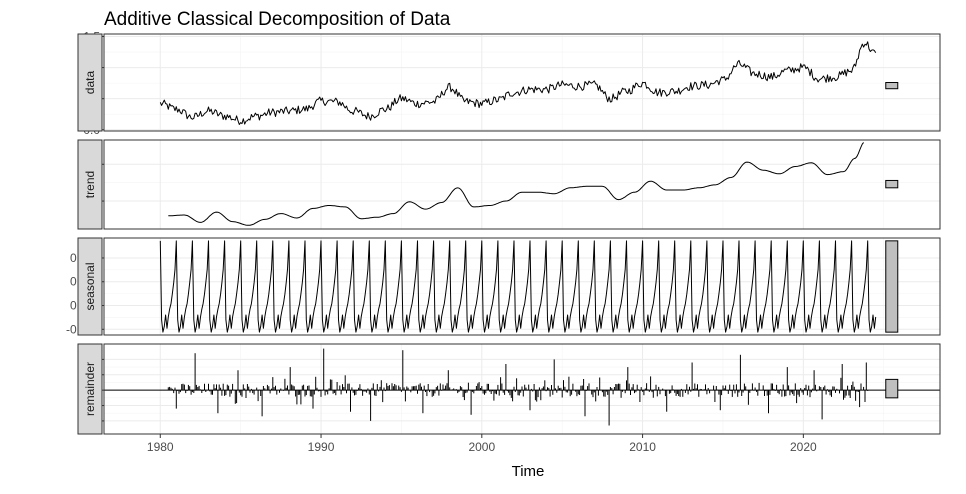  Describe the element at coordinates (277, 19) in the screenshot. I see `chart-title: Additive Classical Decomposition of Data` at that location.